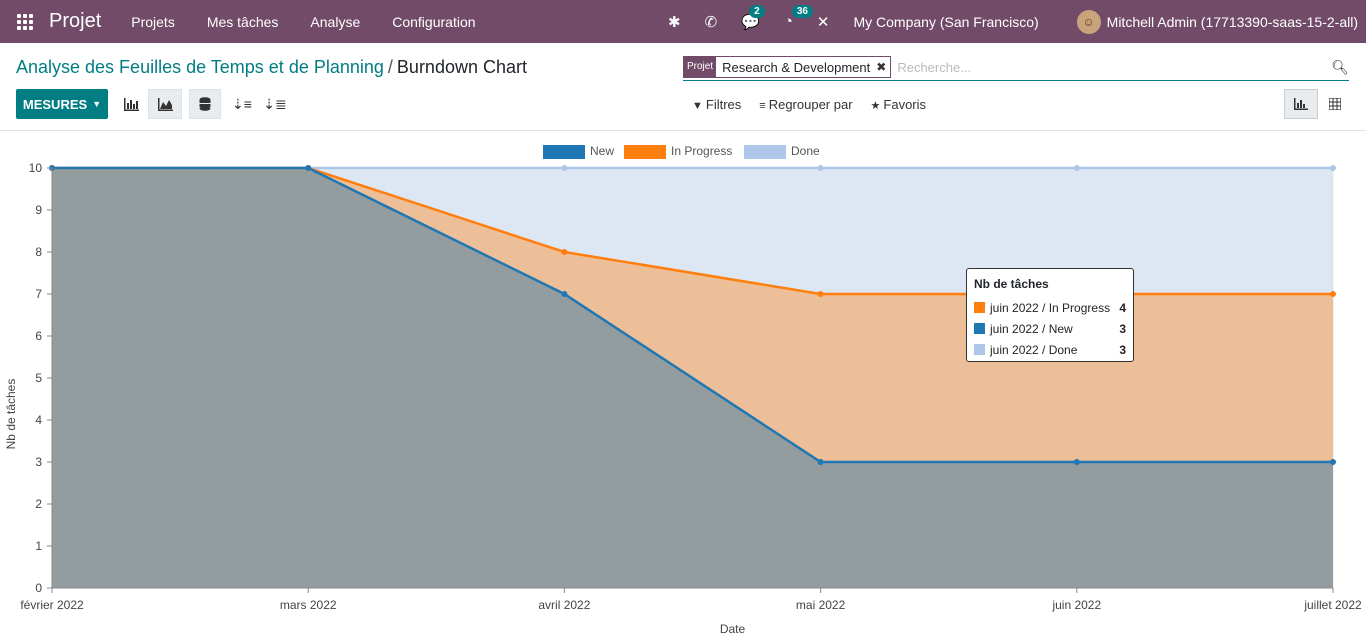  Describe the element at coordinates (881, 67) in the screenshot. I see `facet-remove-icon: ✖` at that location.